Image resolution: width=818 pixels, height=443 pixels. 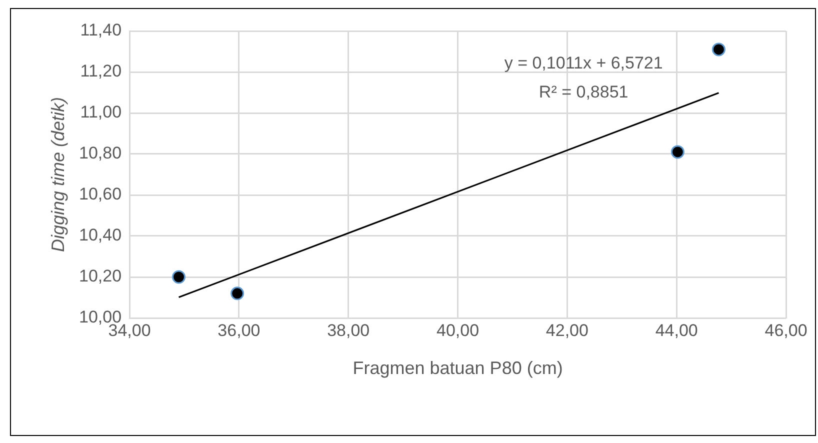 What do you see at coordinates (58, 174) in the screenshot?
I see `y-axis-title: Digging time (detik)` at bounding box center [58, 174].